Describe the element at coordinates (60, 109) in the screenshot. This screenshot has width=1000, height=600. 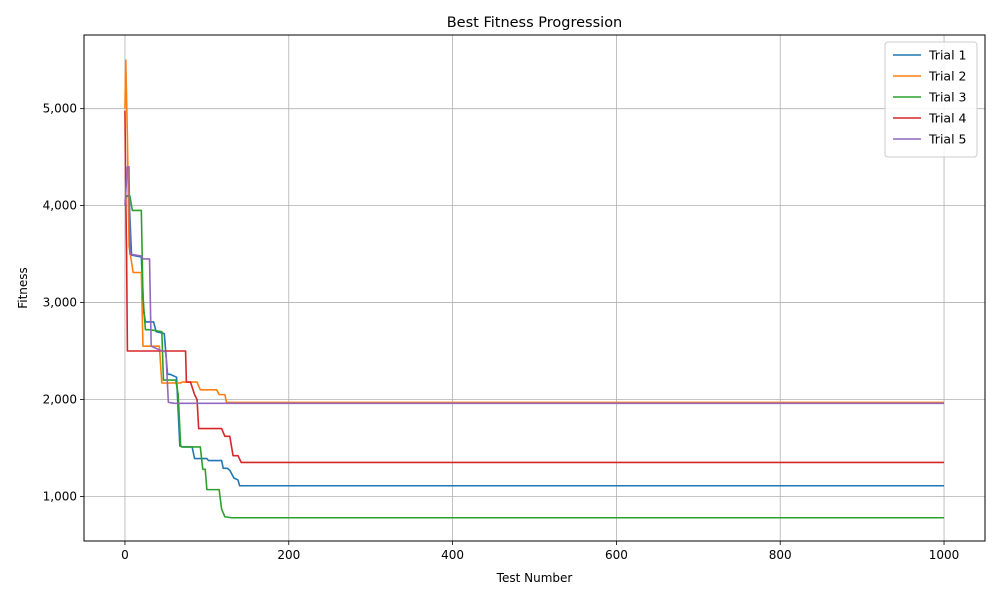
I see `y-tick-label: 5,000` at that location.